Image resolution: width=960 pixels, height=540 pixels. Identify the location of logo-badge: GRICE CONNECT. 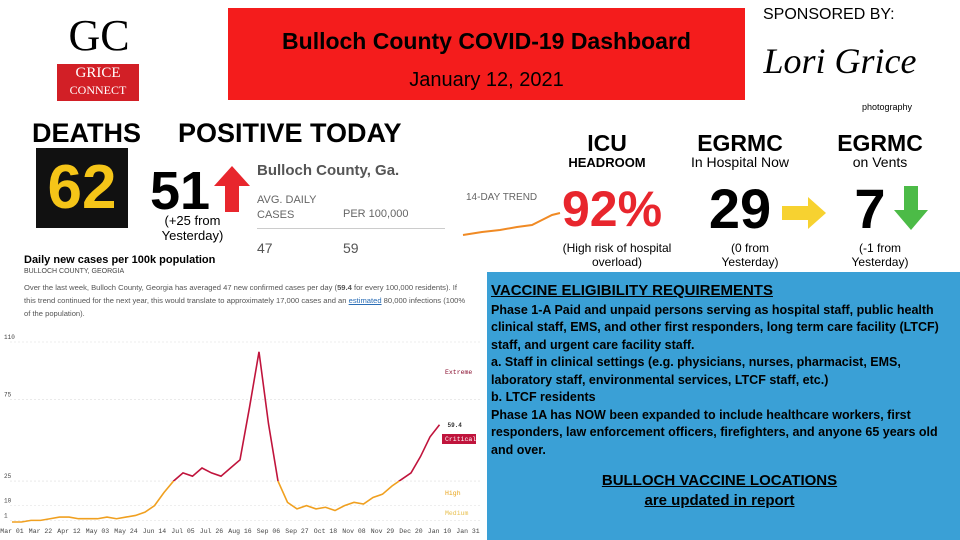
(98, 82).